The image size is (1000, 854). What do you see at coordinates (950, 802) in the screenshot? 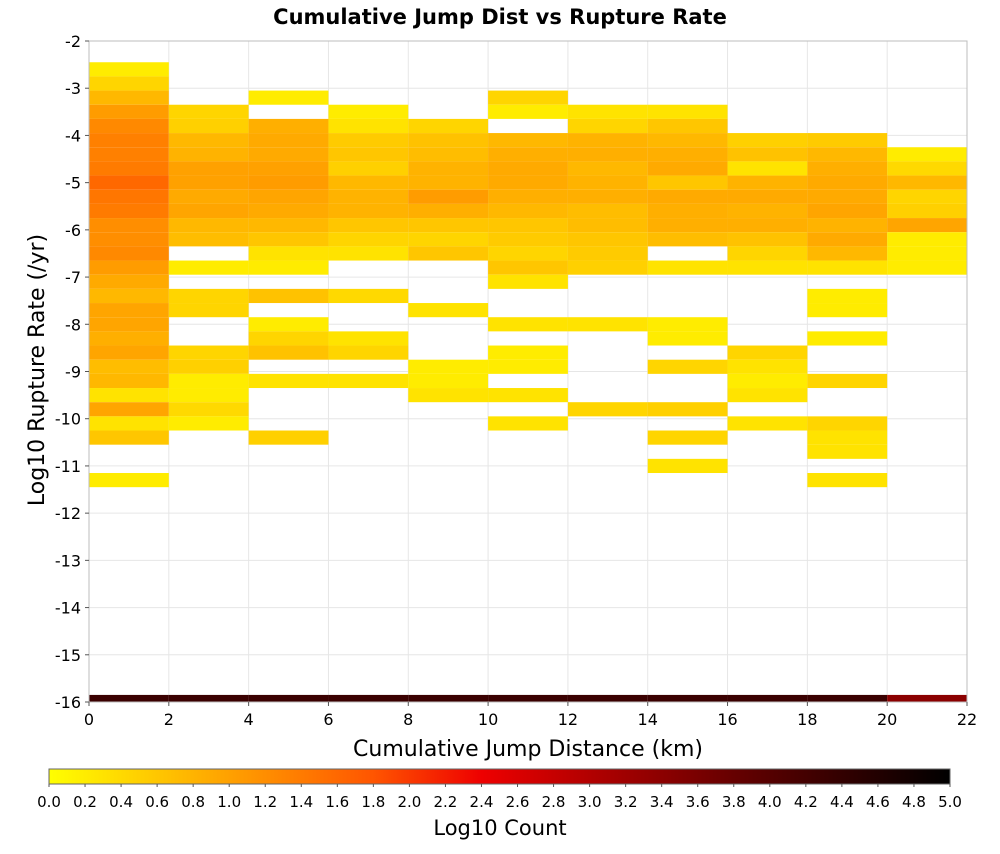
I see `colorbar-tick-label: 5.0` at bounding box center [950, 802].